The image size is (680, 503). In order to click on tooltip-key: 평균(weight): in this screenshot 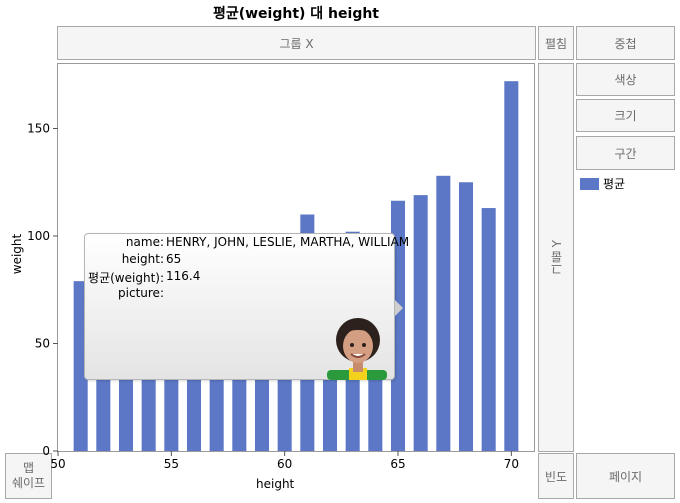, I will do `click(126, 278)`.